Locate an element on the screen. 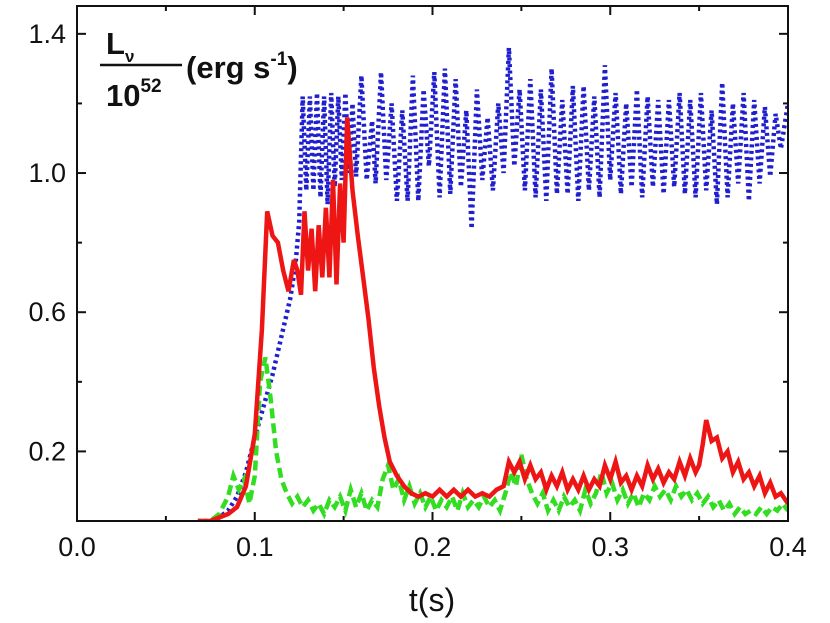  units-suffix: ) is located at coordinates (292, 67).